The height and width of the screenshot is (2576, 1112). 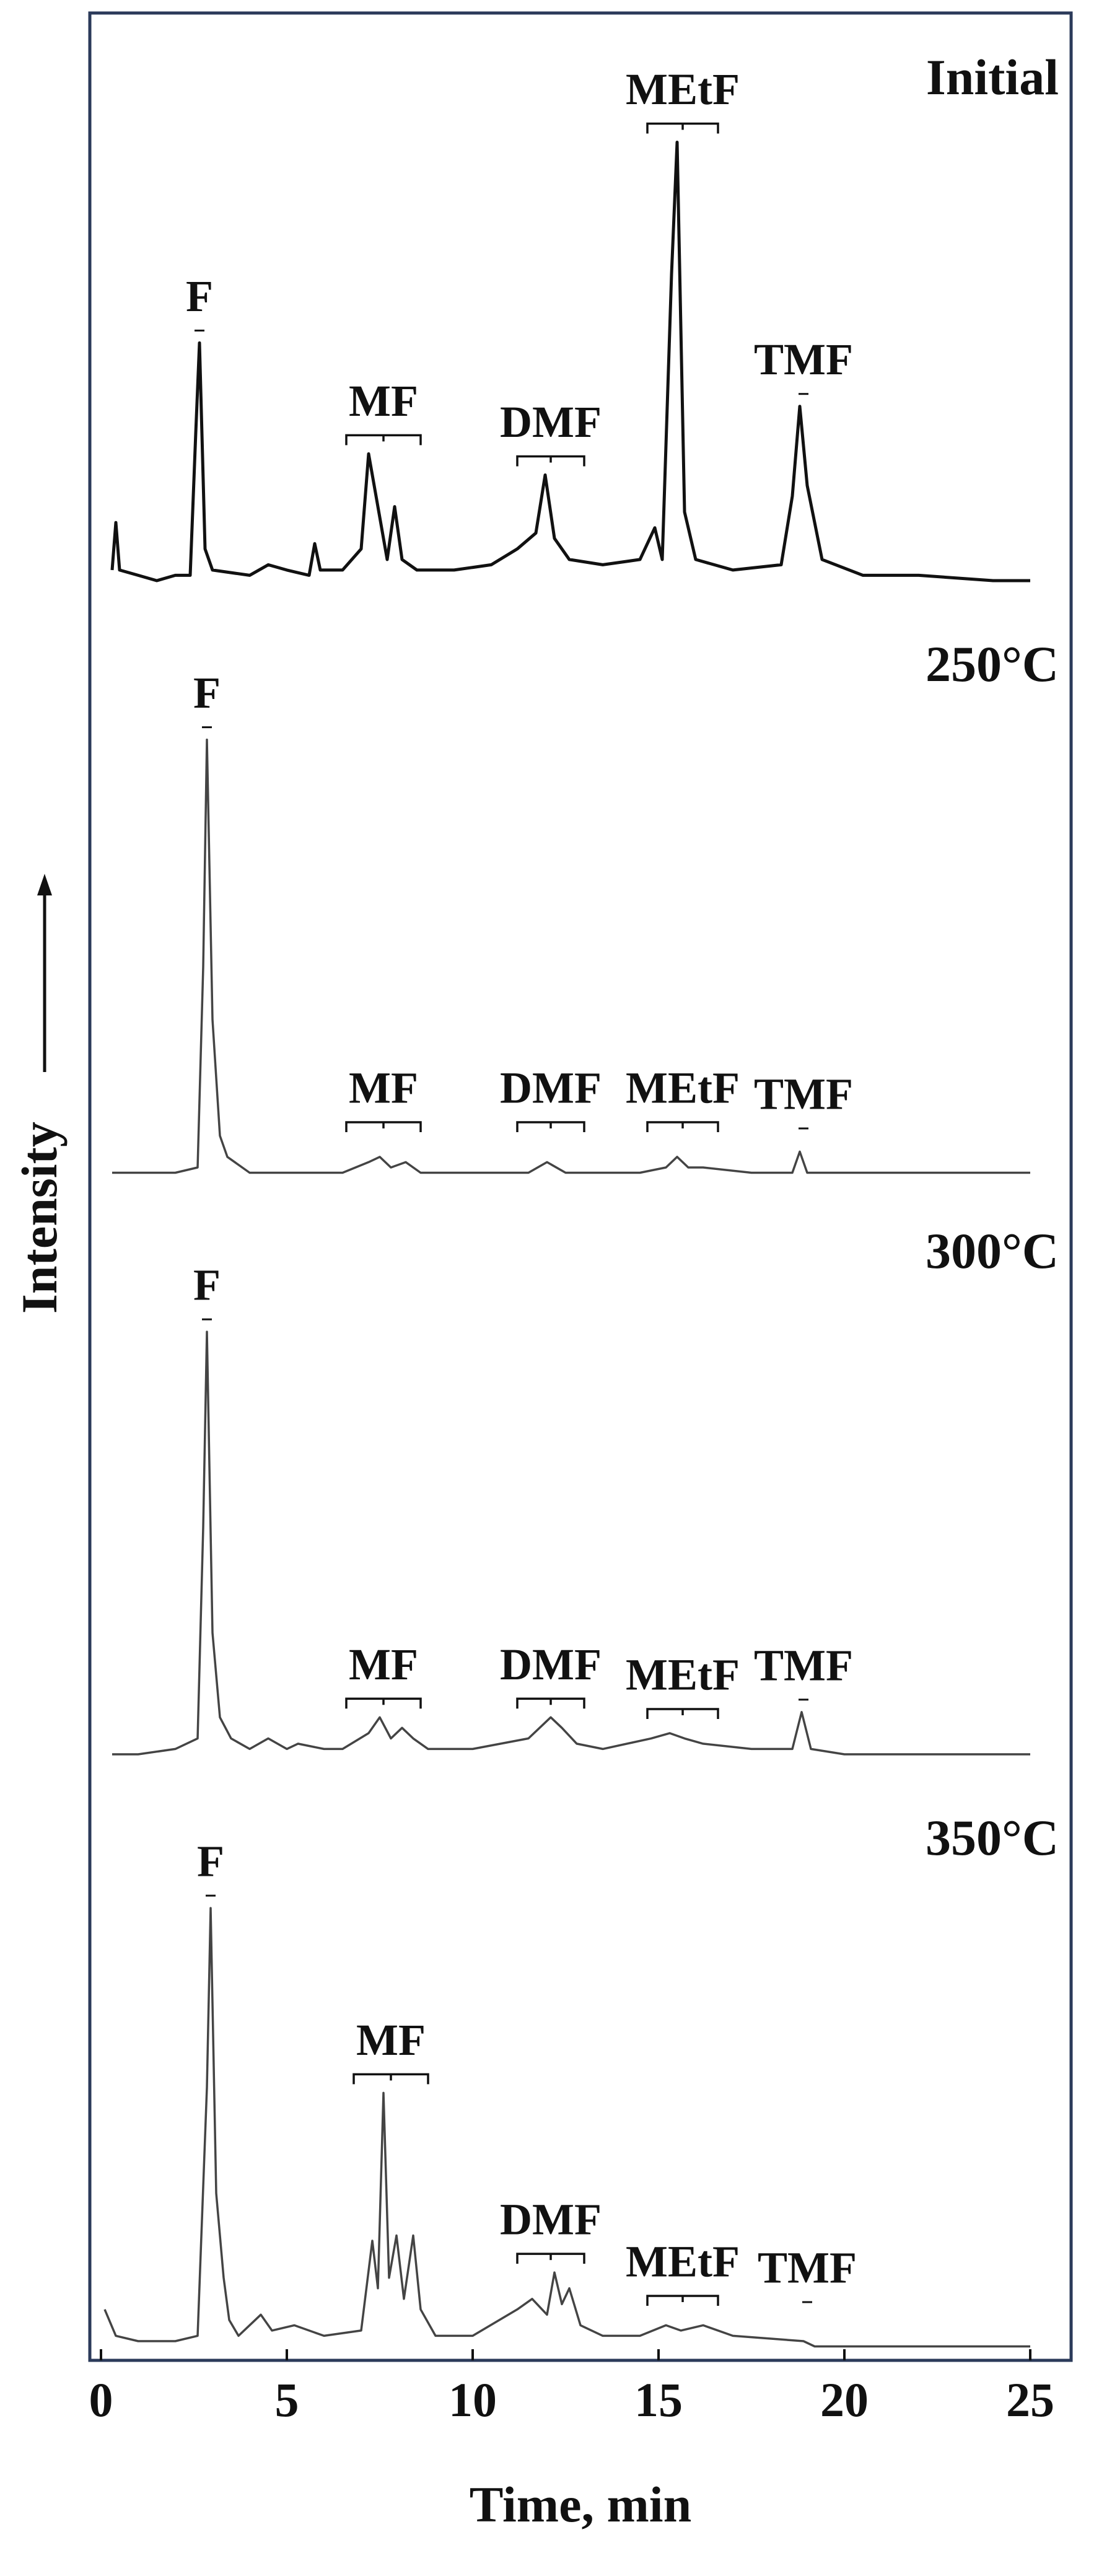 What do you see at coordinates (993, 1838) in the screenshot?
I see `panel-label: 350°C` at bounding box center [993, 1838].